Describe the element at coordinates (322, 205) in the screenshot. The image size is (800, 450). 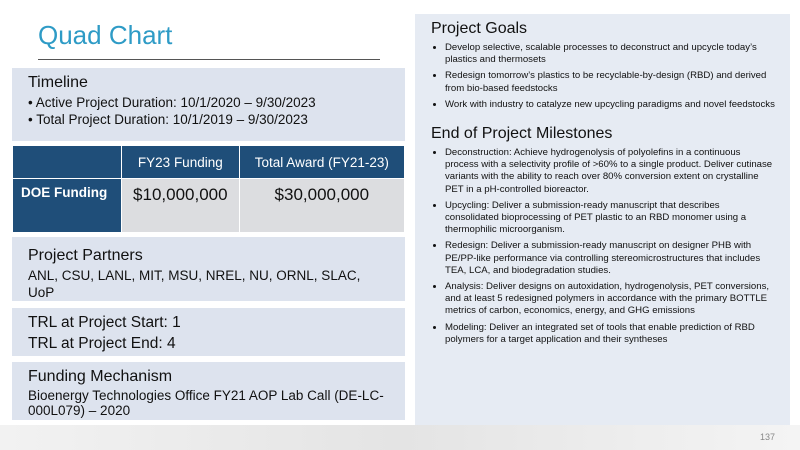
I see `cell: $30,000,000` at that location.